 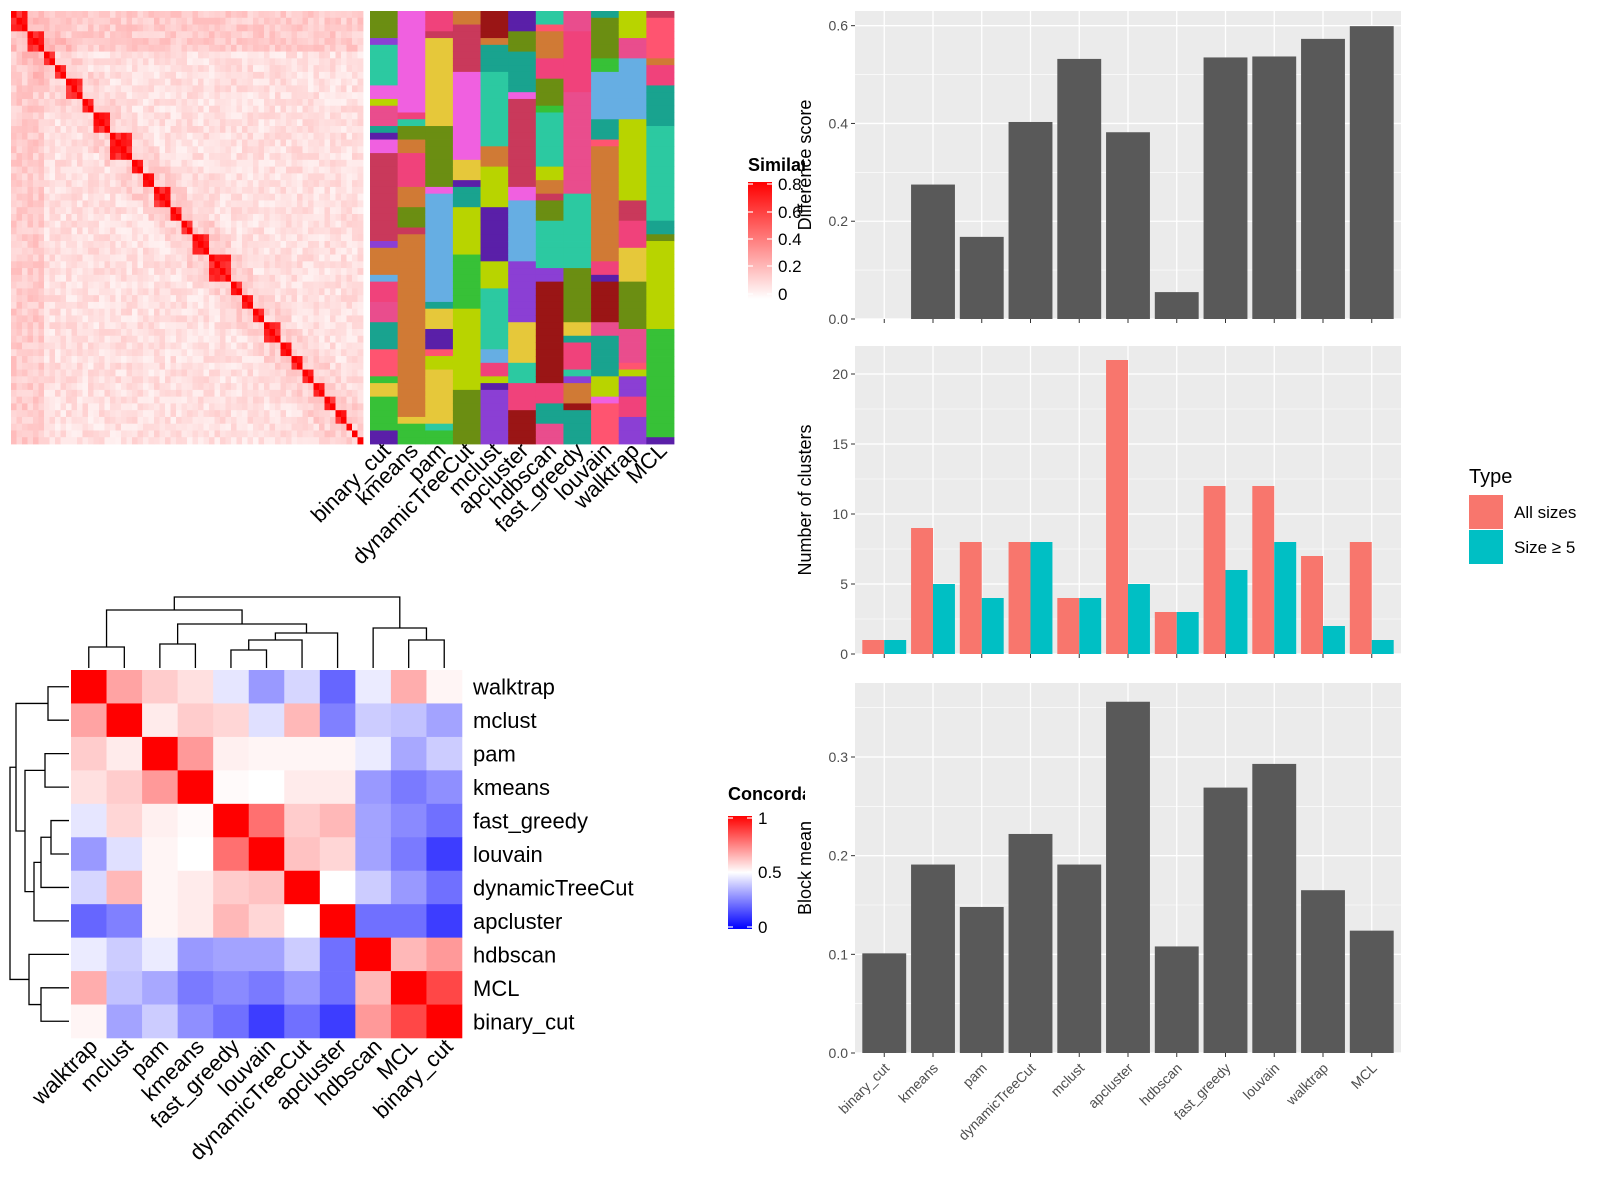 I want to click on concordance-row-label: louvain, so click(x=508, y=854).